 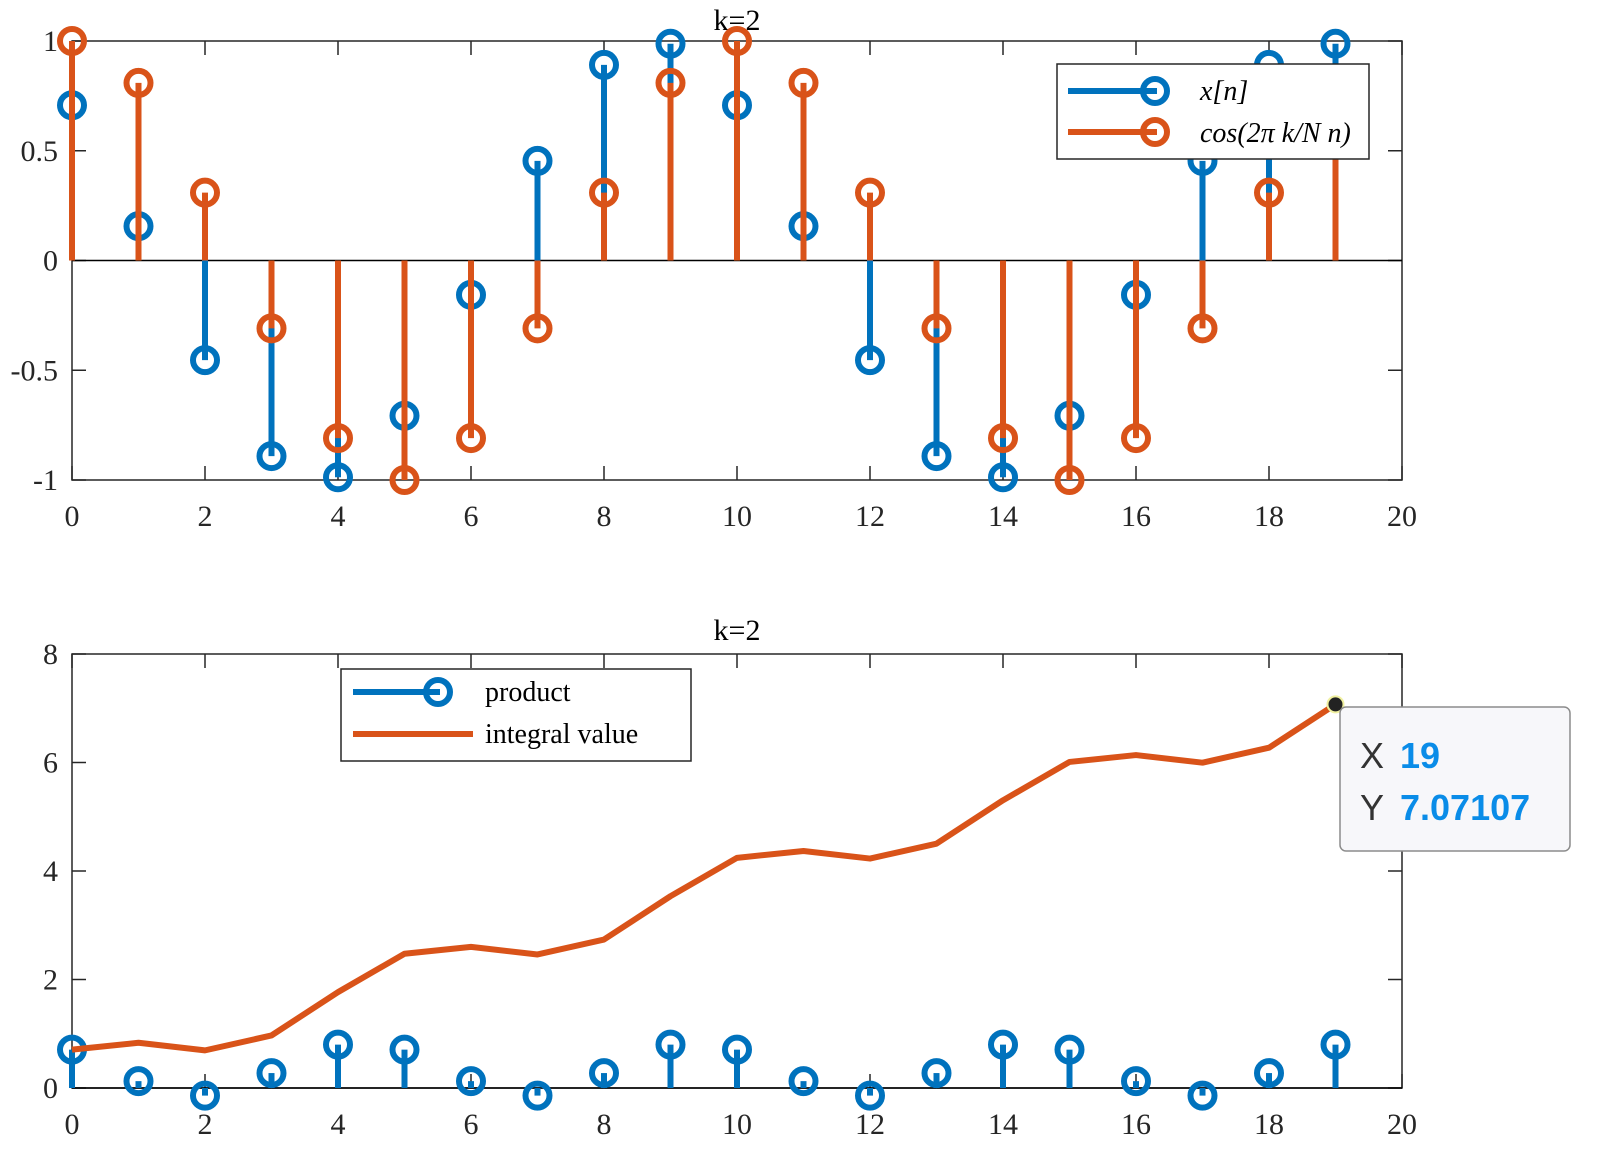 I want to click on bottom-legend: product integral value, so click(x=516, y=715).